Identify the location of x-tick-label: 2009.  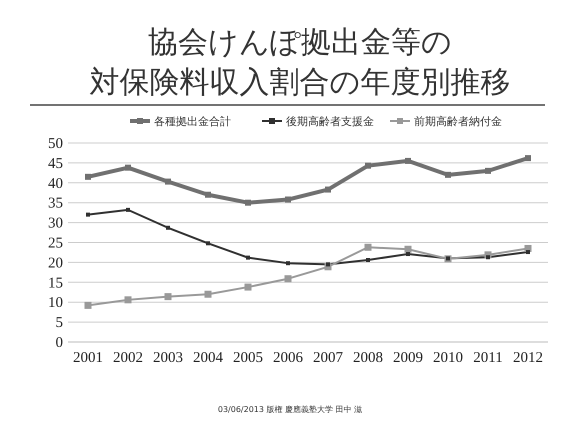
(408, 358).